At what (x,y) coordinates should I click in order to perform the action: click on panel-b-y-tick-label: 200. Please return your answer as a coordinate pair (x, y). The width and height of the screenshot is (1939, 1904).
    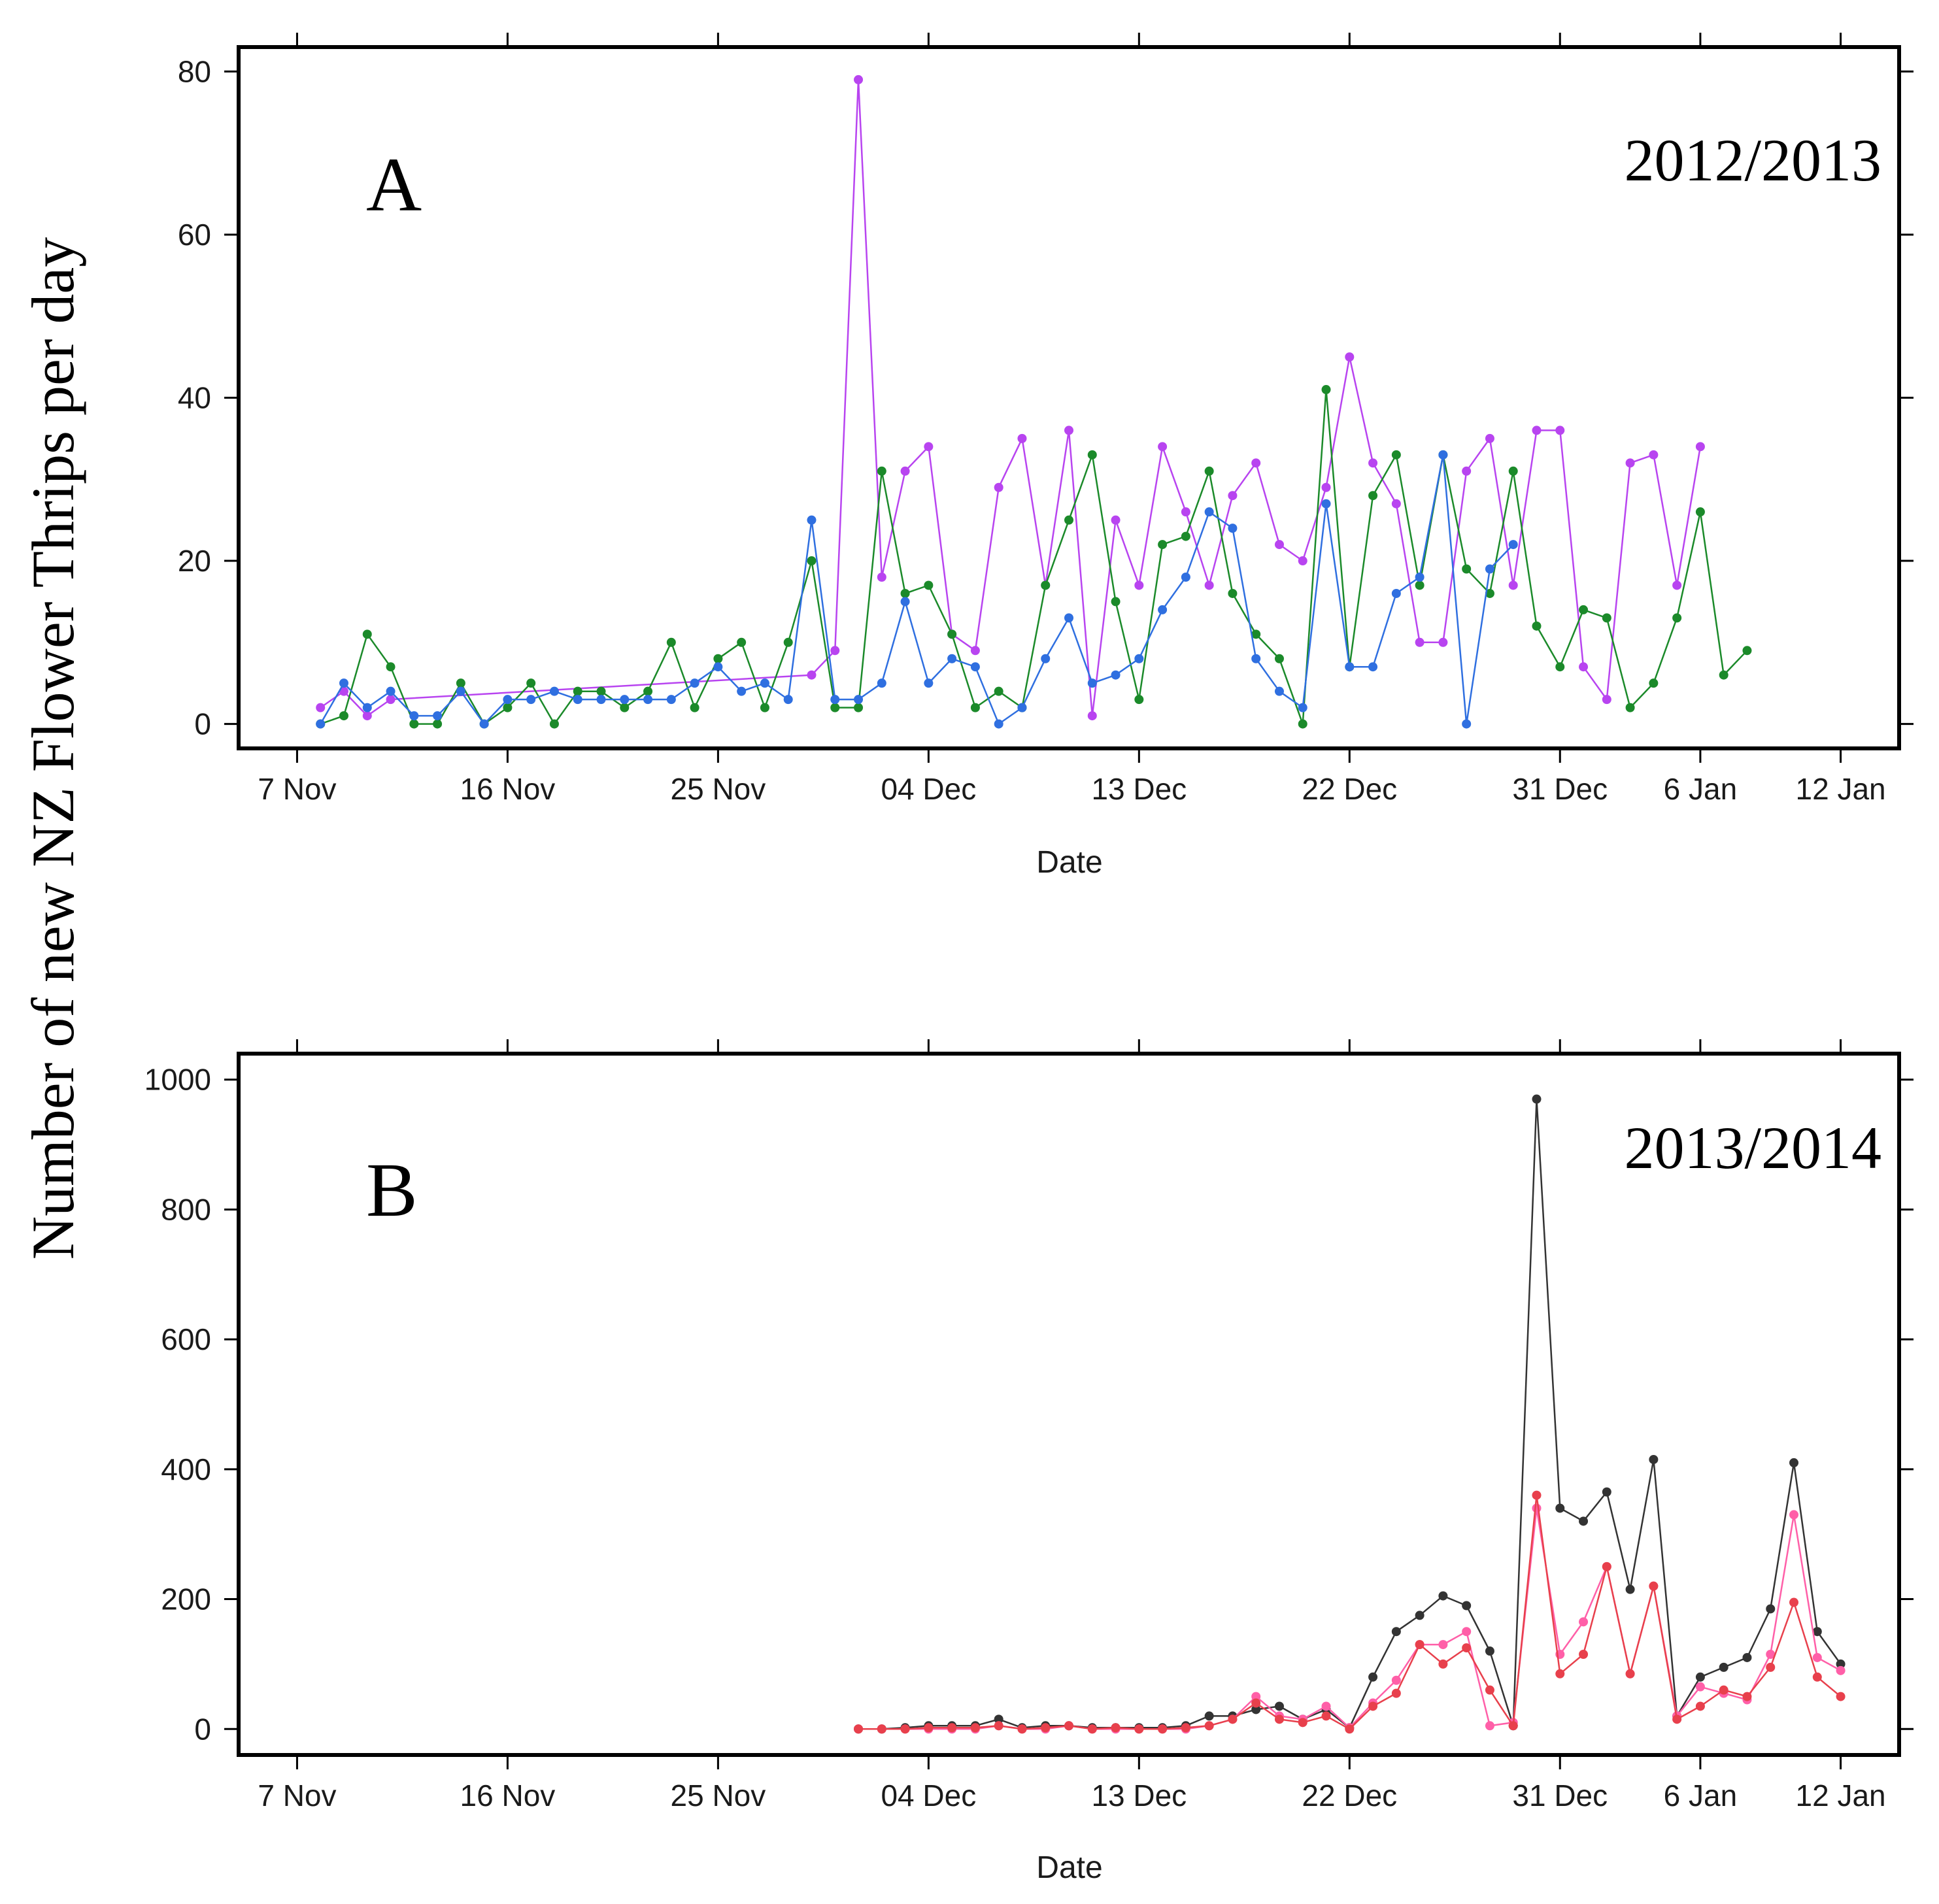
    Looking at the image, I should click on (186, 1599).